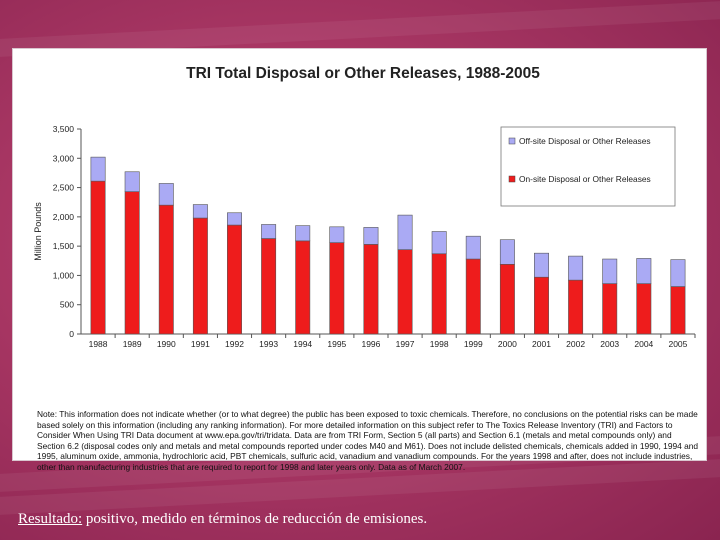 The image size is (720, 540). I want to click on x-tick-label: 1995, so click(336, 344).